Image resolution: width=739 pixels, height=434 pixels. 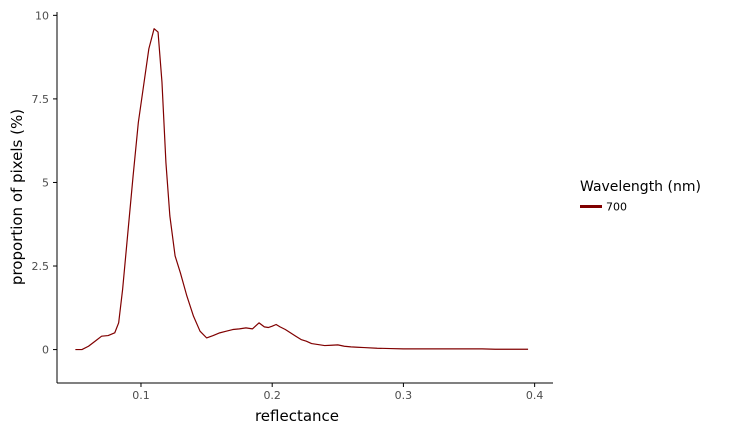 What do you see at coordinates (297, 416) in the screenshot?
I see `x-axis-title: reflectance` at bounding box center [297, 416].